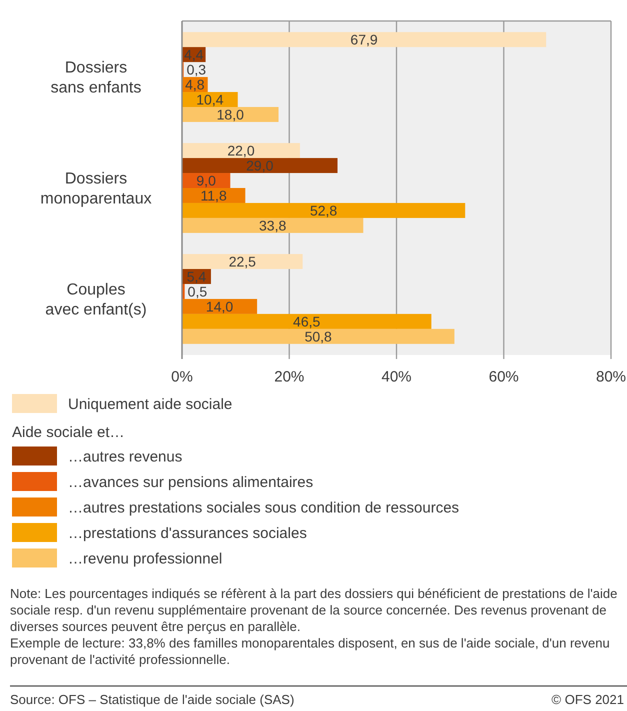 This screenshot has height=711, width=627. What do you see at coordinates (182, 377) in the screenshot?
I see `x-tick-label: 0%` at bounding box center [182, 377].